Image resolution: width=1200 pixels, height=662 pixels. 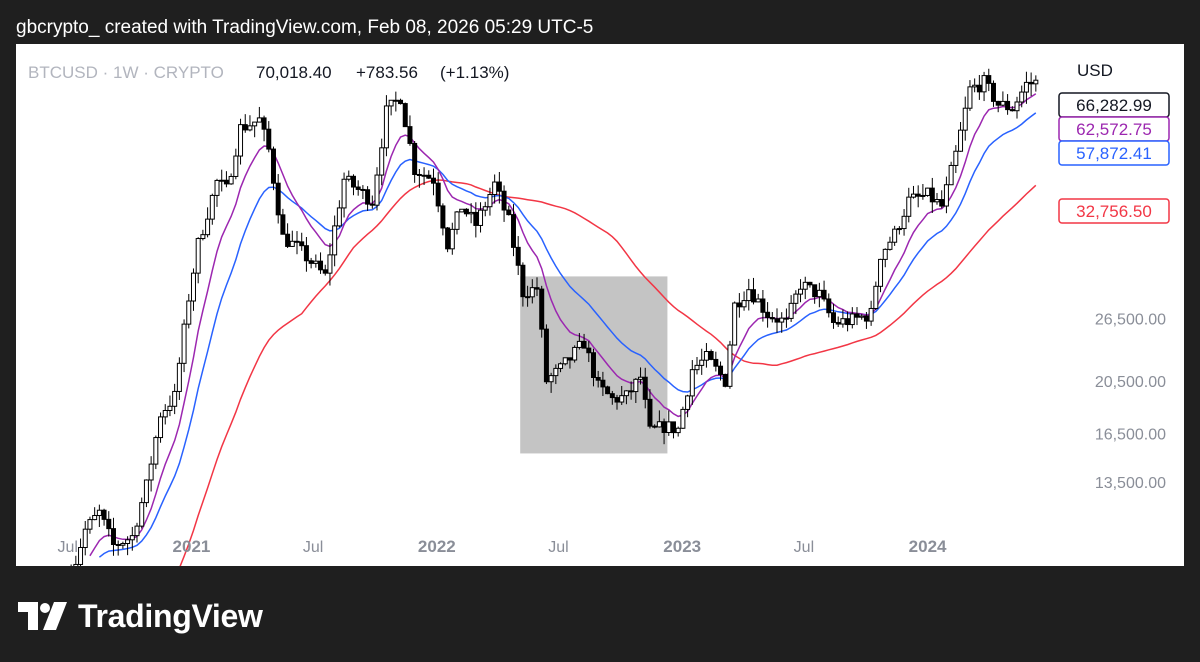 I want to click on y-tick-label: 13,500.00, so click(x=1130, y=483).